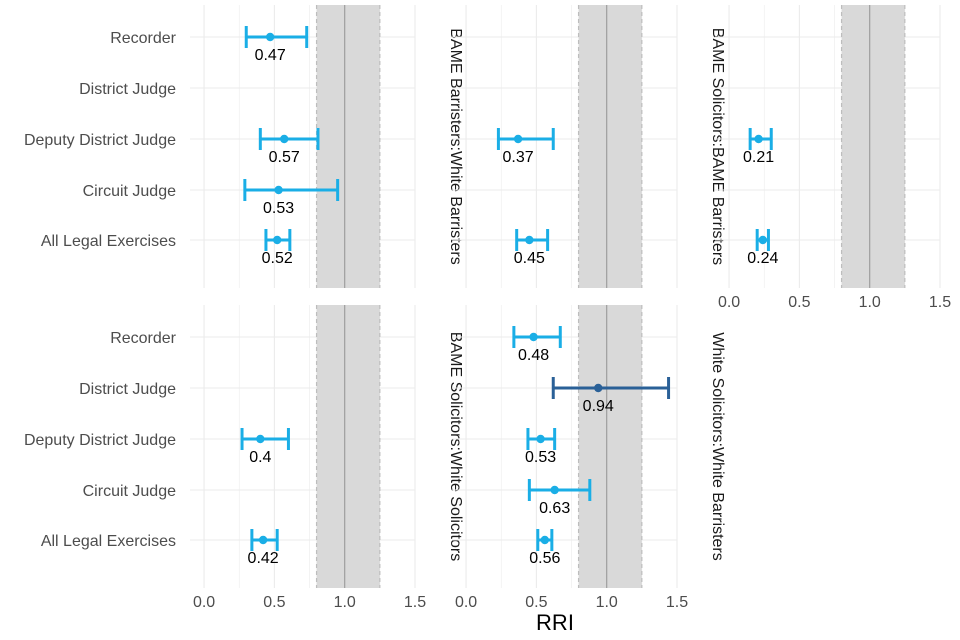  Describe the element at coordinates (762, 258) in the screenshot. I see `value-label: 0.24` at that location.